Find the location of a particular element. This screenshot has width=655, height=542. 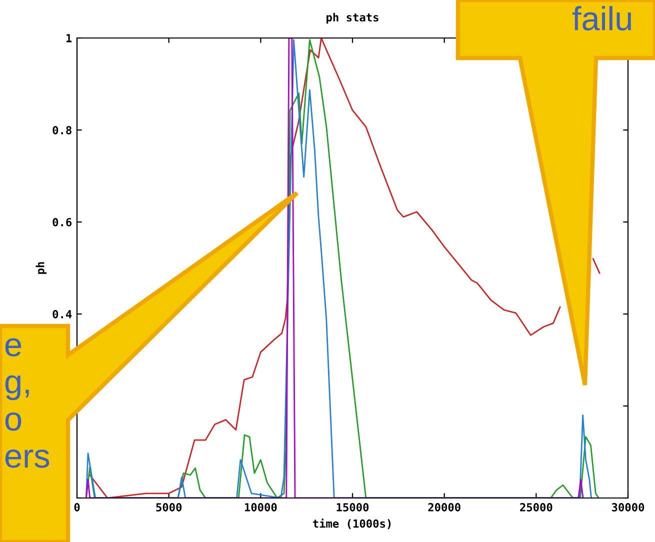

x-axis-title: time (1000s) is located at coordinates (351, 524).